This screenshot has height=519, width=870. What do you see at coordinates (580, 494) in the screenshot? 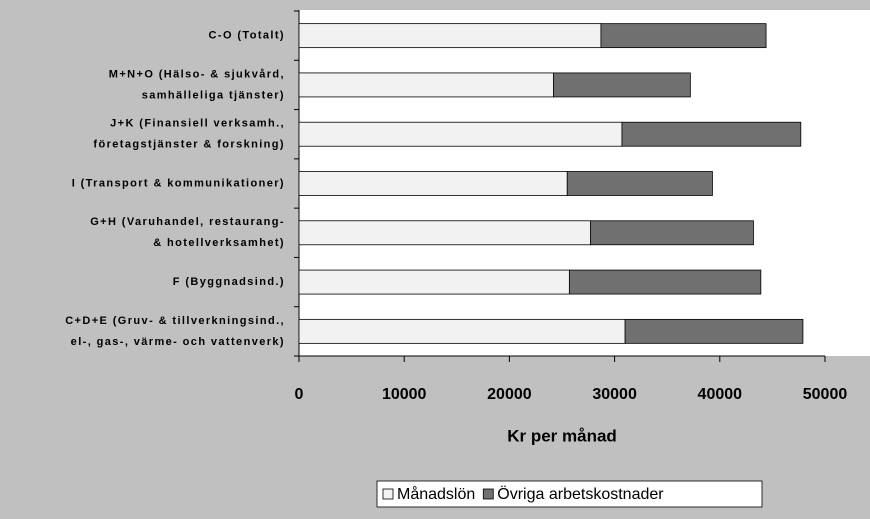
I see `legend-label: Övriga arbetskostnader` at bounding box center [580, 494].